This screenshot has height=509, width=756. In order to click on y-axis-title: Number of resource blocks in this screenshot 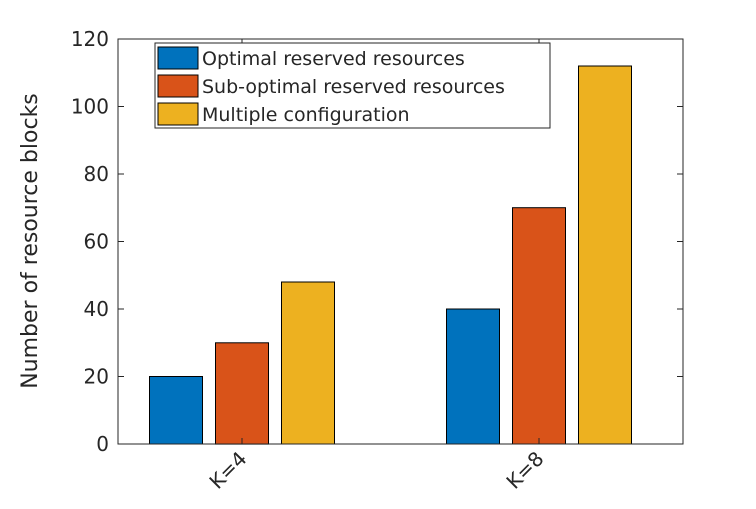, I will do `click(30, 241)`.